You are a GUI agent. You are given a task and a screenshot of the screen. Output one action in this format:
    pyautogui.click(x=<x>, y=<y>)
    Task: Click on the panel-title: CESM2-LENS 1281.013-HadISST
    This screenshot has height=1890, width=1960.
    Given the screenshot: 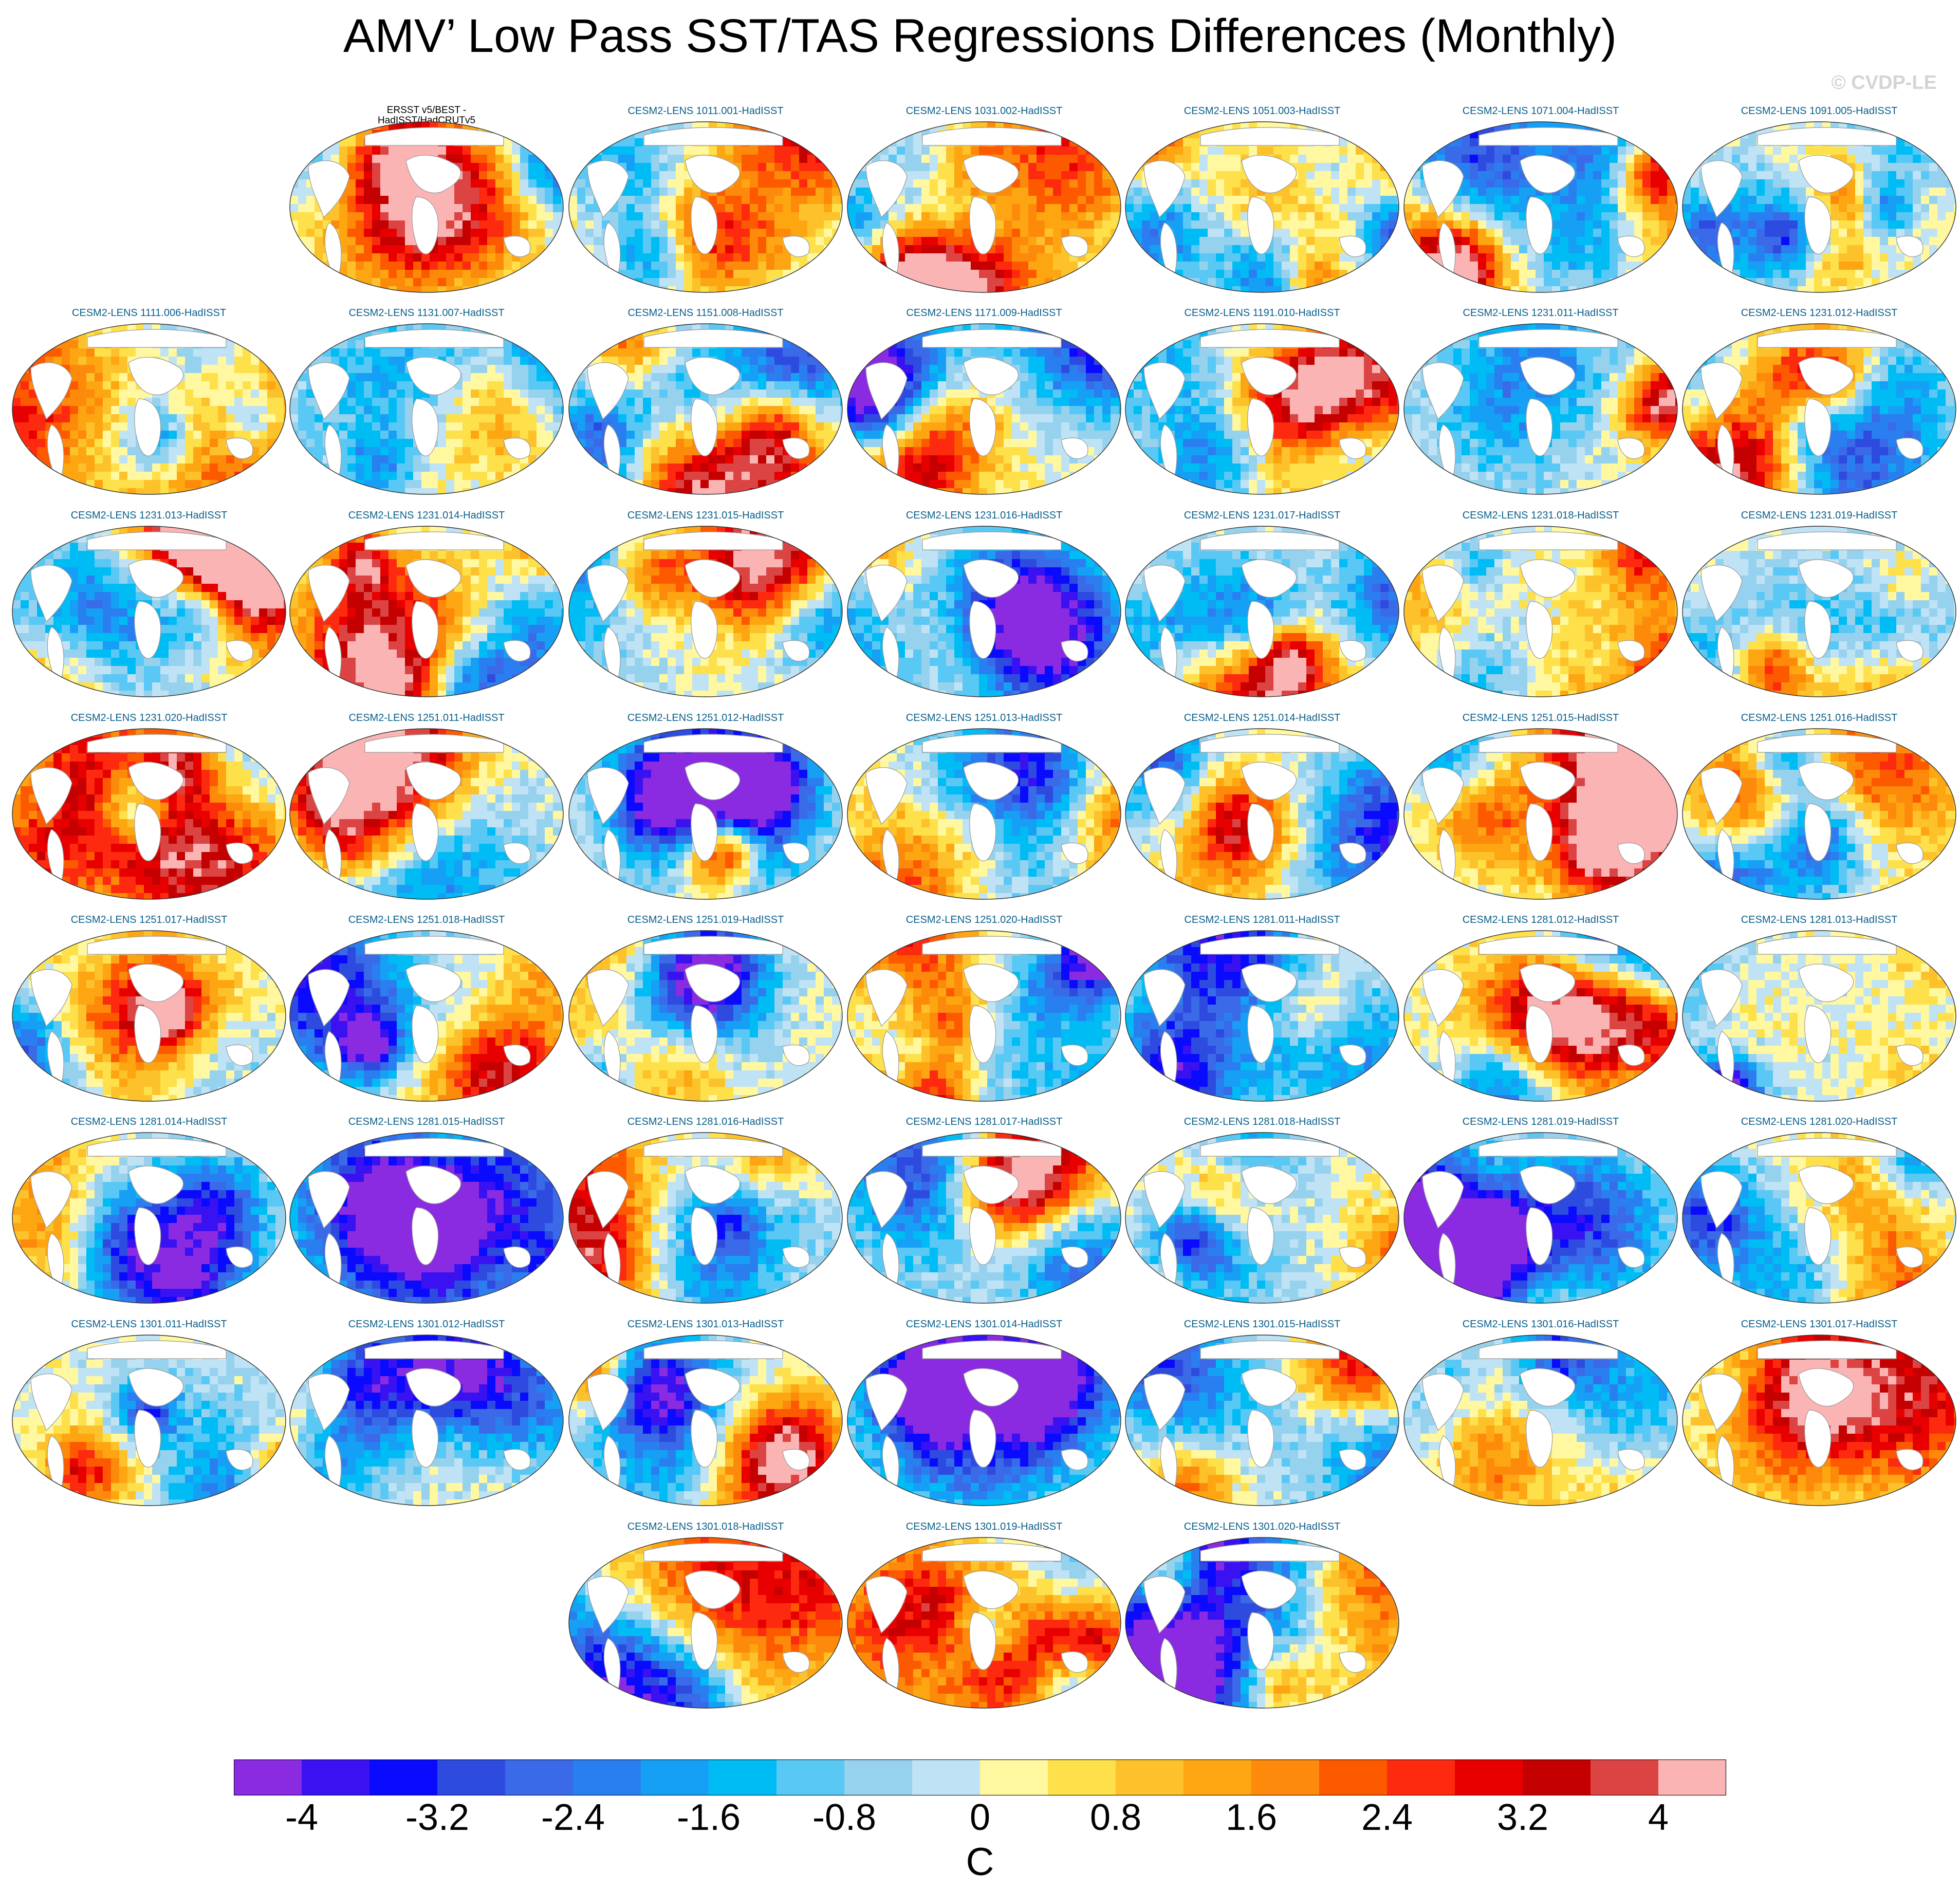 What is the action you would take?
    pyautogui.click(x=1819, y=919)
    